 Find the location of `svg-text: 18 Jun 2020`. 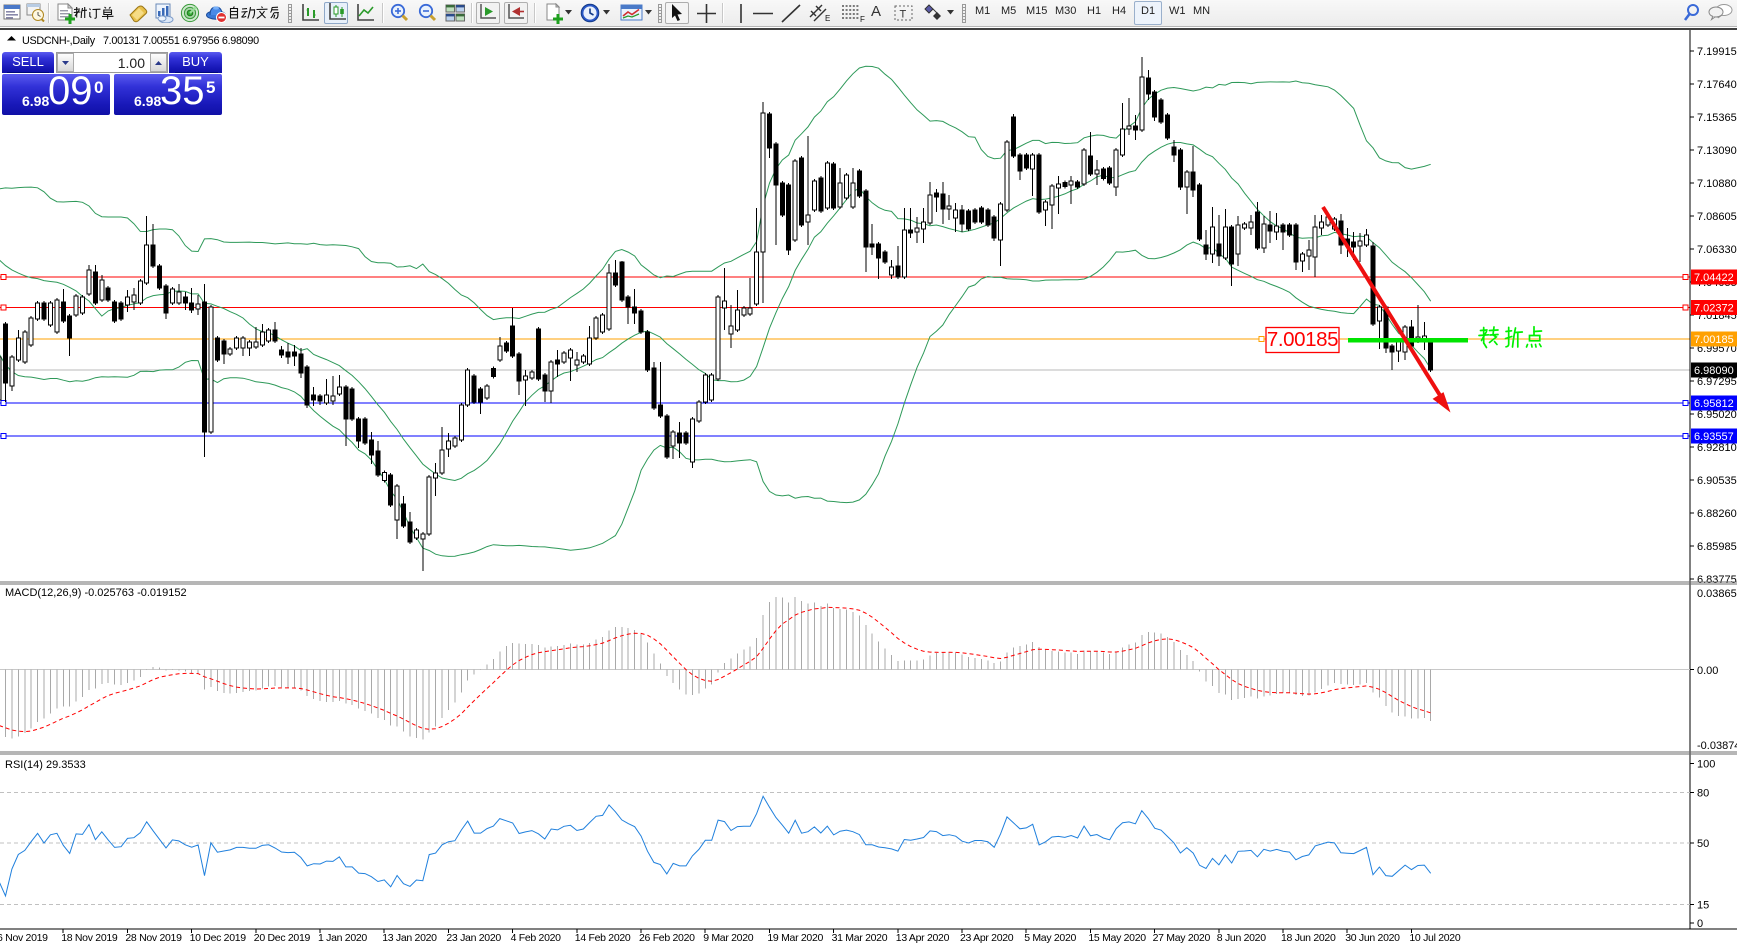

svg-text: 18 Jun 2020 is located at coordinates (1308, 938).